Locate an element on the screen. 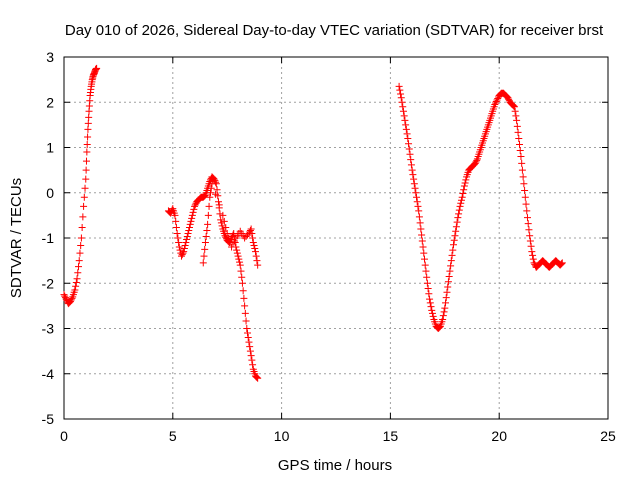  x-tick-labels: 0 5 10 15 20 25 is located at coordinates (338, 436).